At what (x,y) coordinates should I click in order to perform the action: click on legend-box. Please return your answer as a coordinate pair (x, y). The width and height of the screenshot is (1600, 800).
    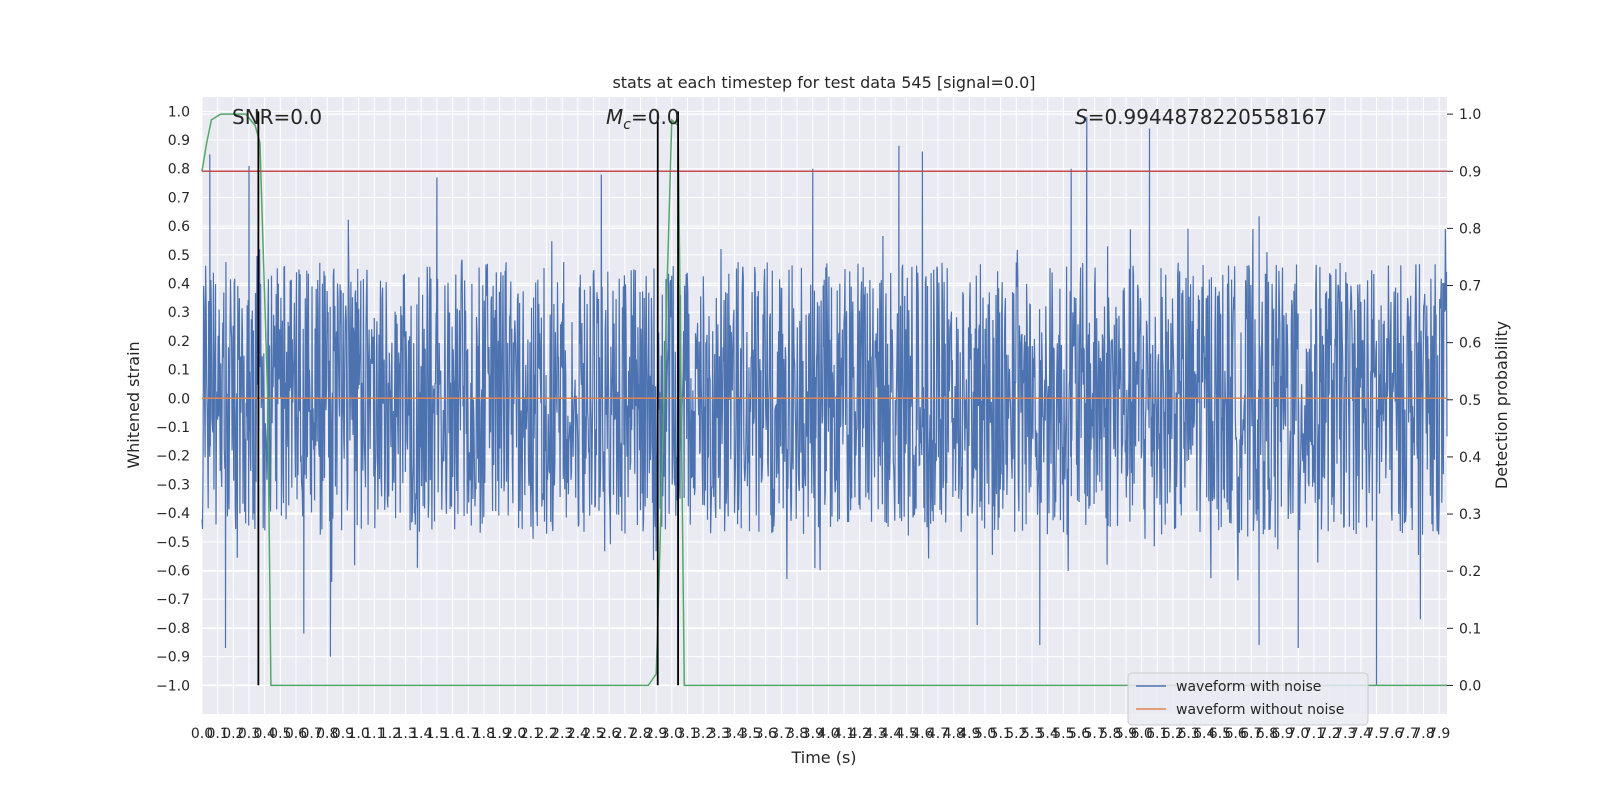
    Looking at the image, I should click on (1248, 699).